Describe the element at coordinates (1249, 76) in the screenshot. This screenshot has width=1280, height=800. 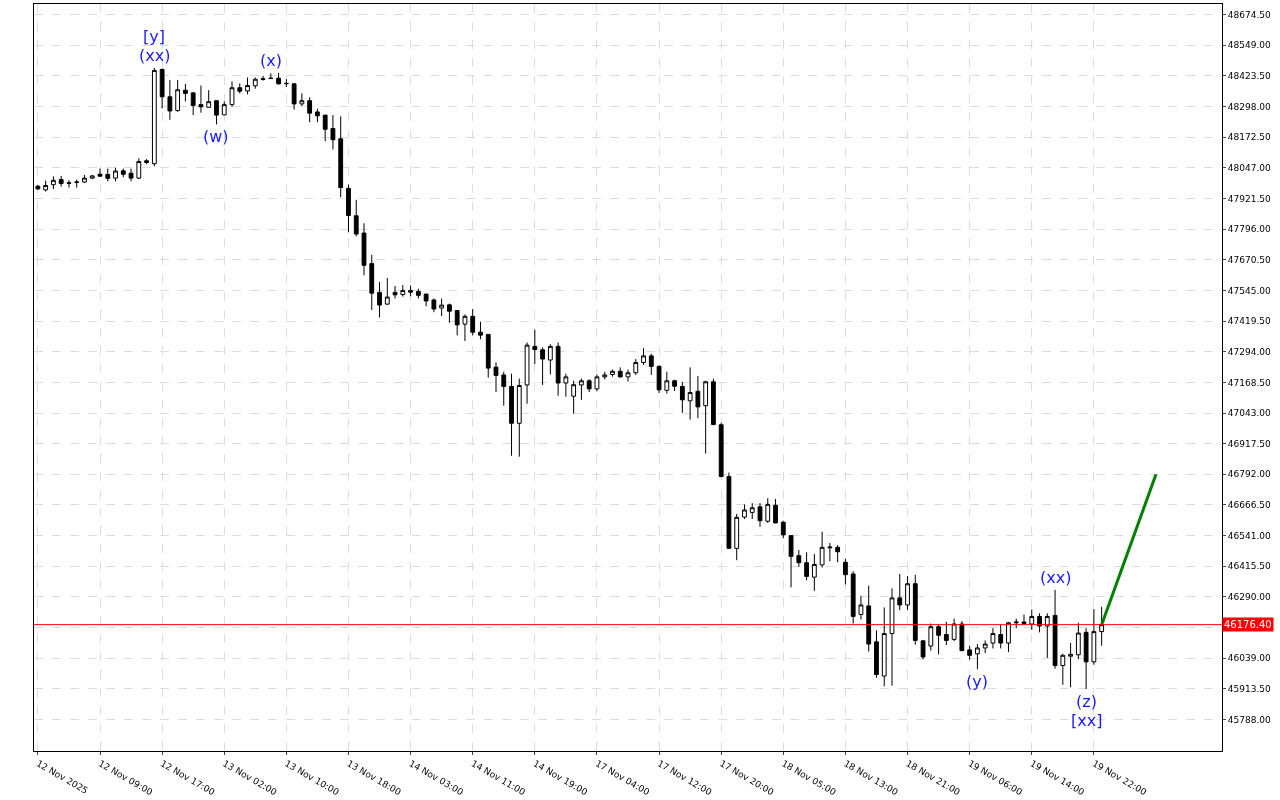
I see `y-tick-label: 48423.50` at that location.